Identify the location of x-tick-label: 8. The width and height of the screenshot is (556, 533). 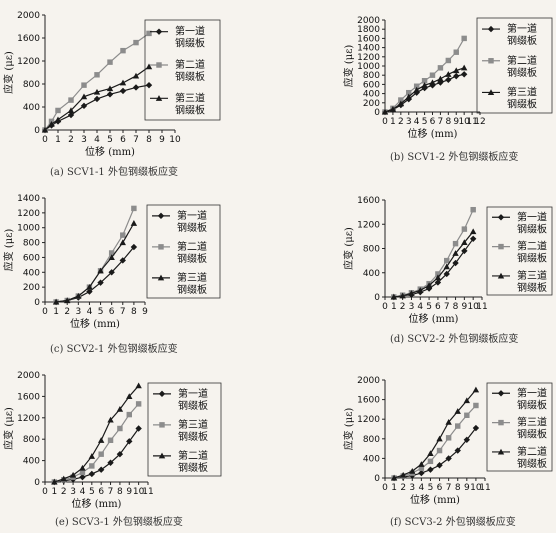
(458, 488).